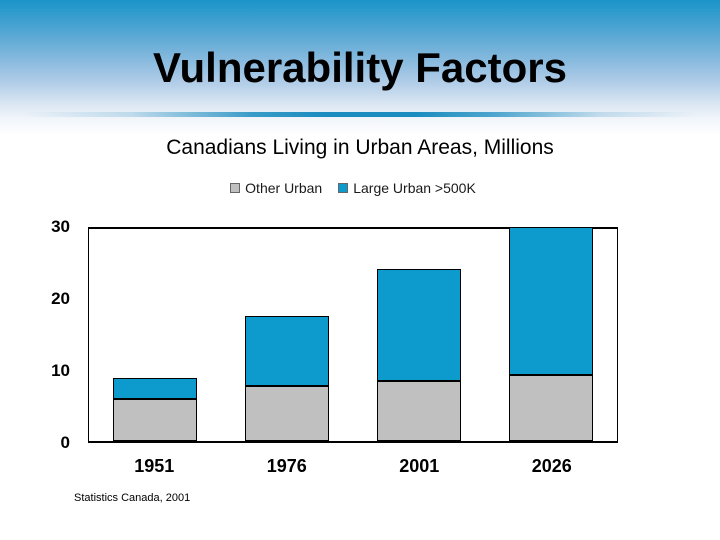 The height and width of the screenshot is (540, 720). What do you see at coordinates (419, 466) in the screenshot?
I see `x-tick-label: 2001` at bounding box center [419, 466].